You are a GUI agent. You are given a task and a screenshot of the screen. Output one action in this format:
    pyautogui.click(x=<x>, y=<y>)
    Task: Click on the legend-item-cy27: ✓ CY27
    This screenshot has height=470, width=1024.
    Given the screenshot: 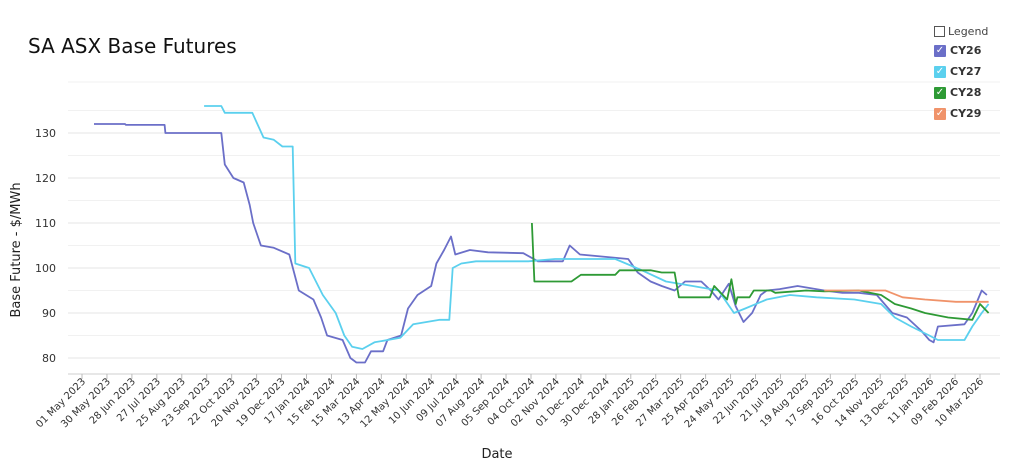 What is the action you would take?
    pyautogui.click(x=961, y=71)
    